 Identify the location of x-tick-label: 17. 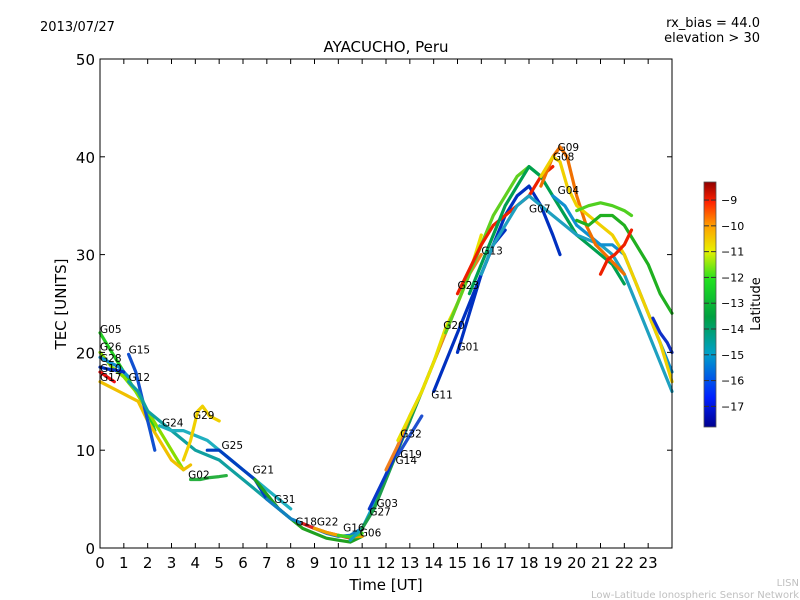
(505, 563).